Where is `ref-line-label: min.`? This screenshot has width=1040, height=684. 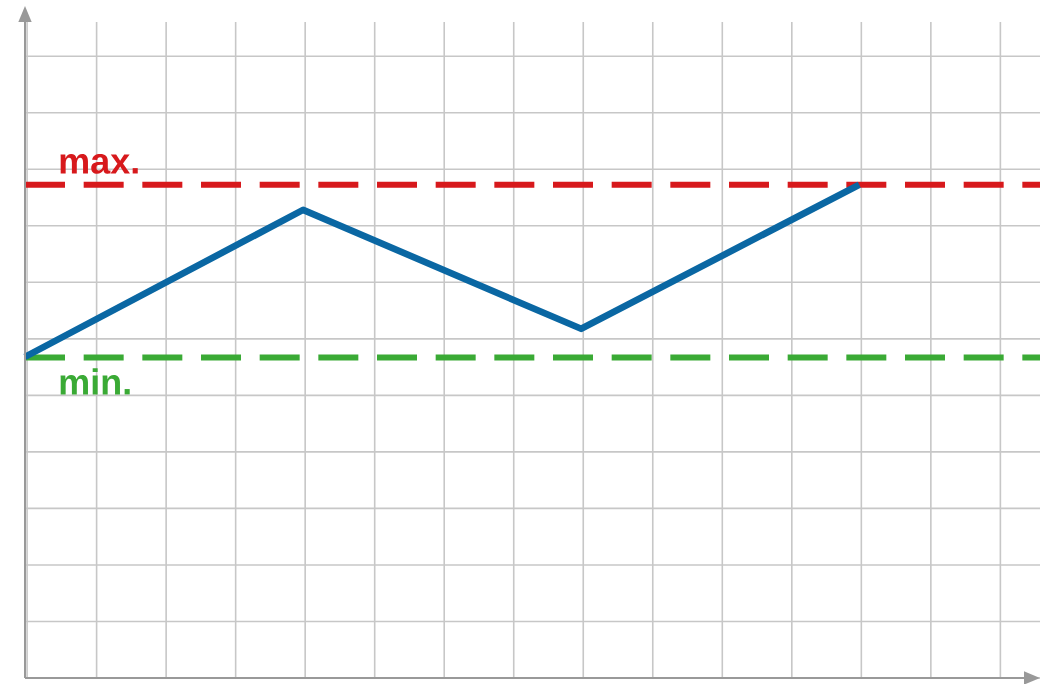
ref-line-label: min. is located at coordinates (95, 381).